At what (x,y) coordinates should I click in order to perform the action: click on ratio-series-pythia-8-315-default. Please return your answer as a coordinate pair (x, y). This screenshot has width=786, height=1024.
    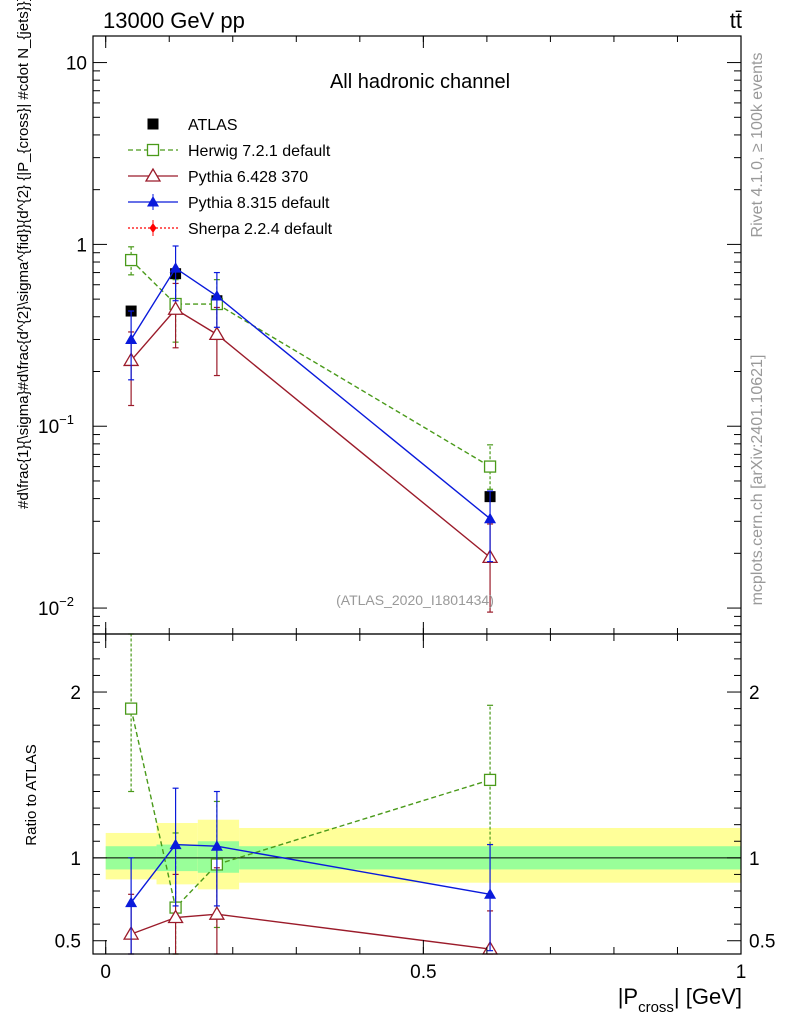
    Looking at the image, I should click on (311, 871).